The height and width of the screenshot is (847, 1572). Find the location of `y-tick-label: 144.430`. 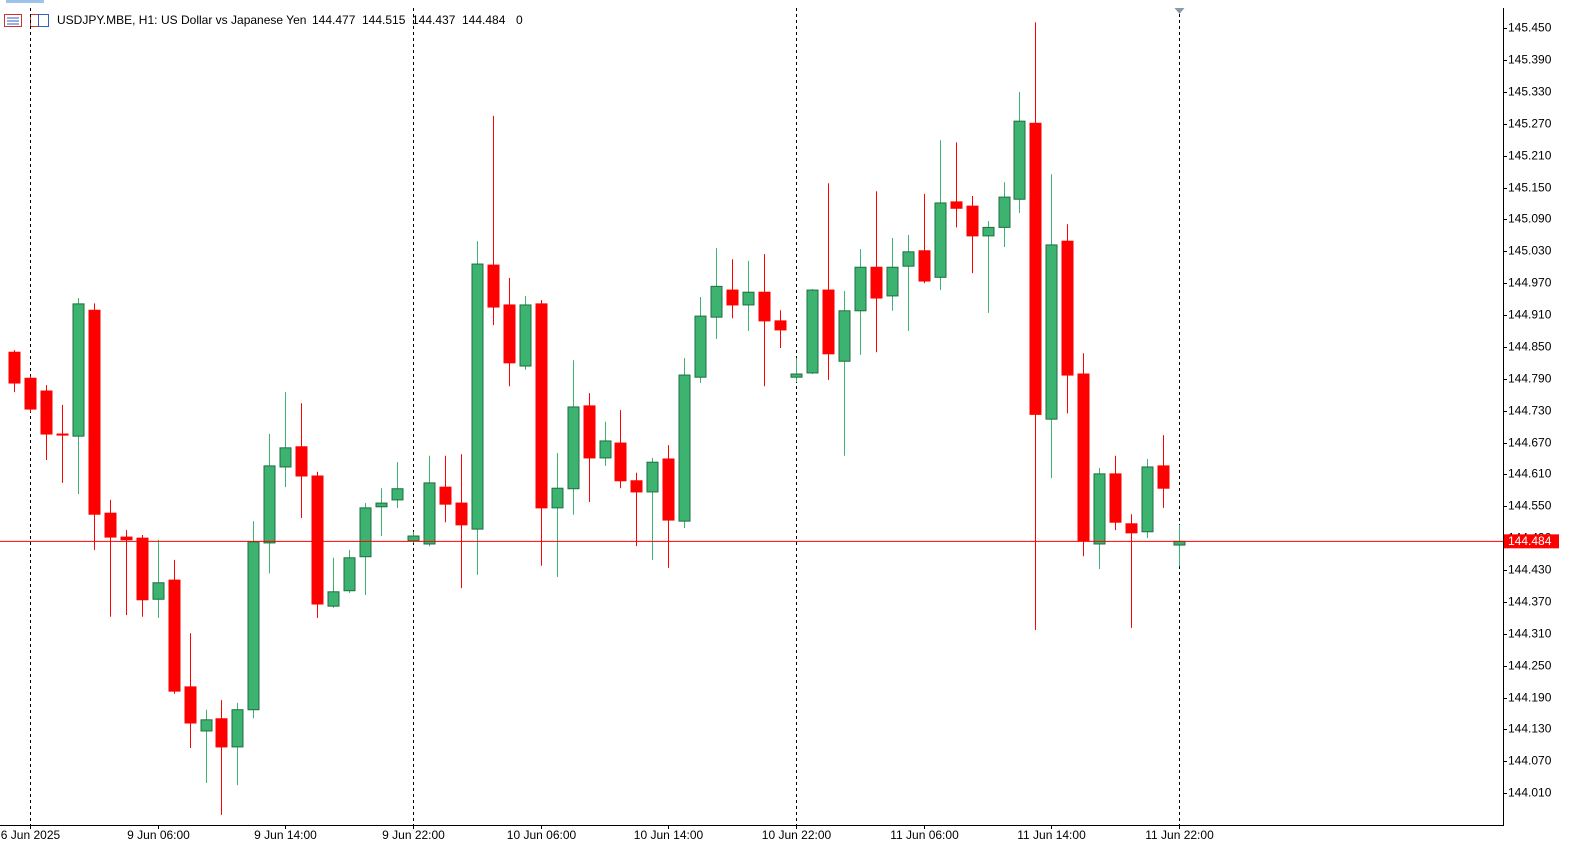

y-tick-label: 144.430 is located at coordinates (1530, 570).